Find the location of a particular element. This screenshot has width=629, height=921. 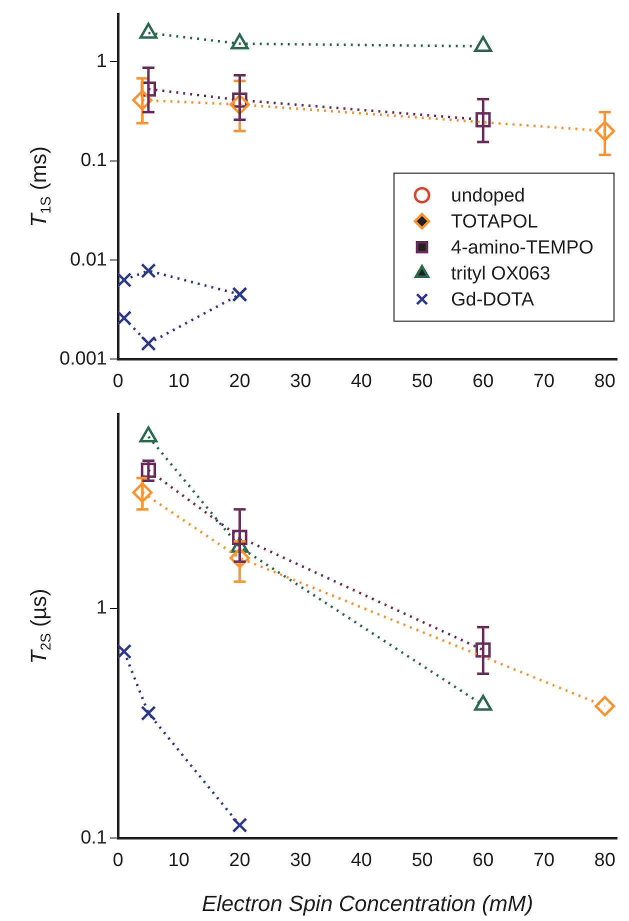

x-axis-title: Electron Spin Concentration (mM) is located at coordinates (368, 903).